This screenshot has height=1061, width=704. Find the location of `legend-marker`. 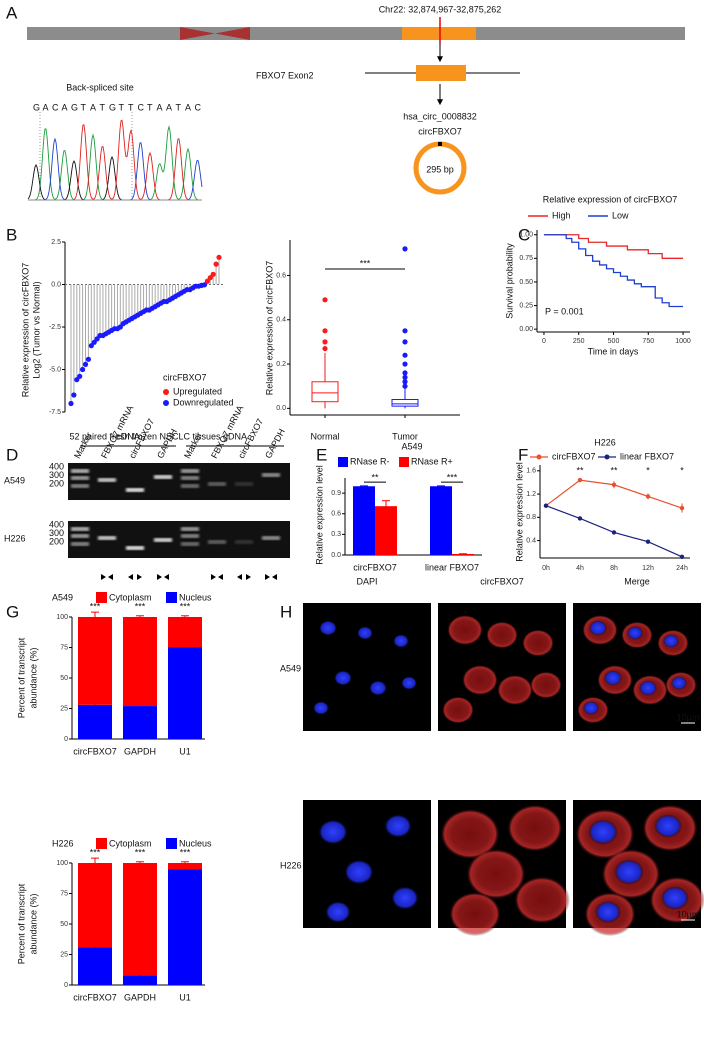

legend-marker is located at coordinates (607, 457).